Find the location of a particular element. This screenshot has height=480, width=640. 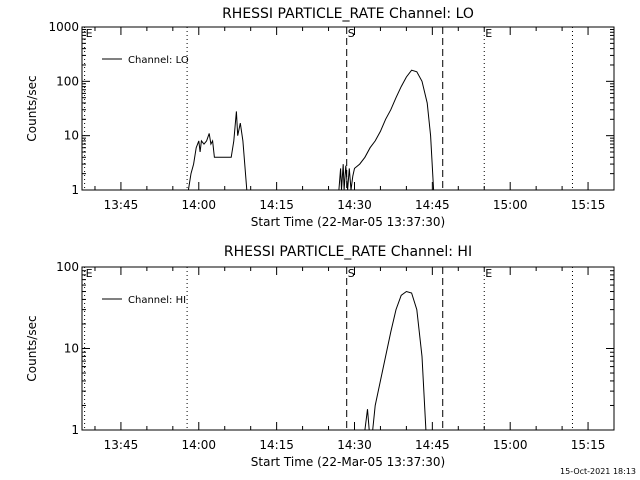

legend-label: Channel: HI is located at coordinates (157, 300).